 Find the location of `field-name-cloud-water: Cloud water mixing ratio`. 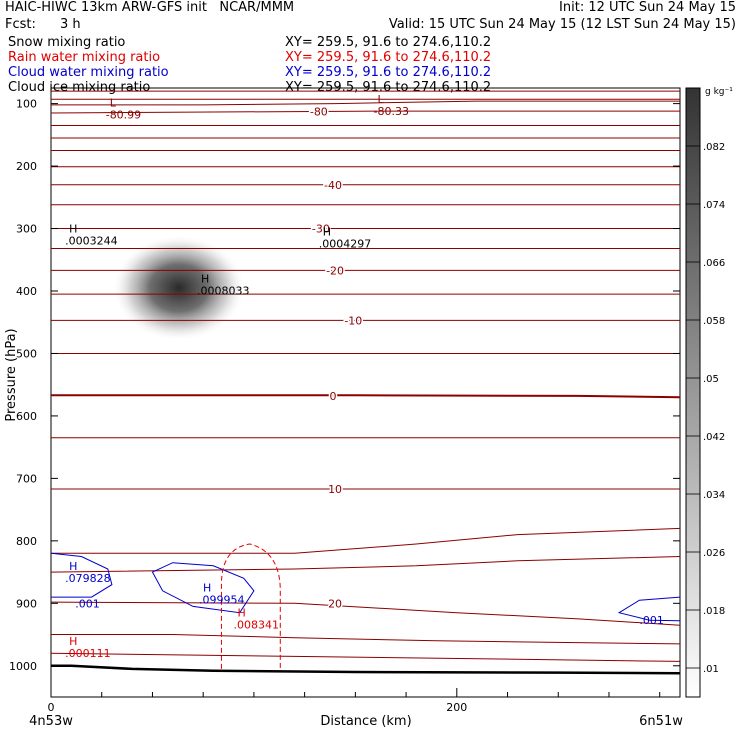

field-name-cloud-water: Cloud water mixing ratio is located at coordinates (88, 72).